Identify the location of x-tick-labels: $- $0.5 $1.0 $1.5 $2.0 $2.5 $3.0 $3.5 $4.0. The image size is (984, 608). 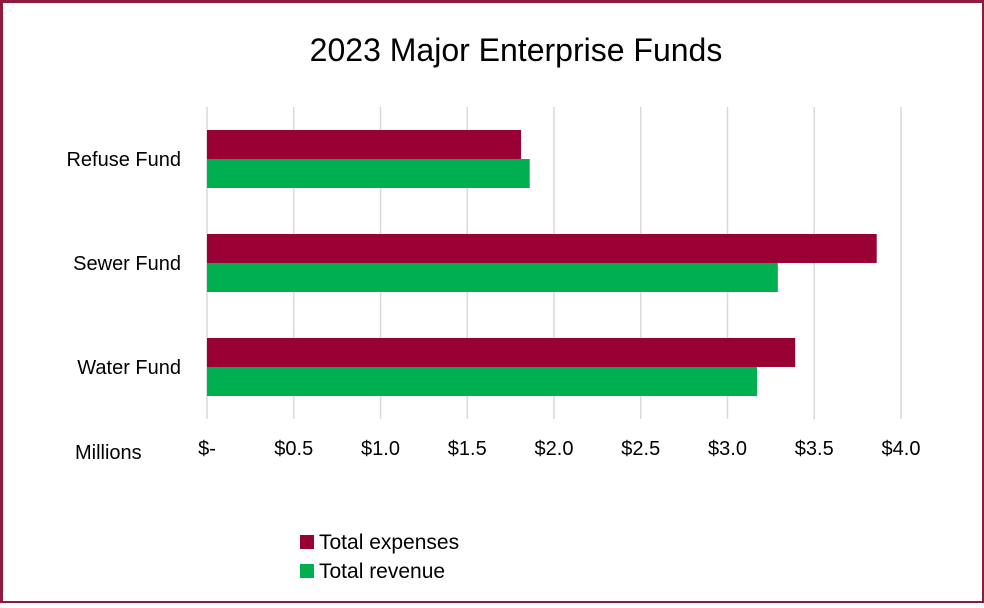
(559, 449).